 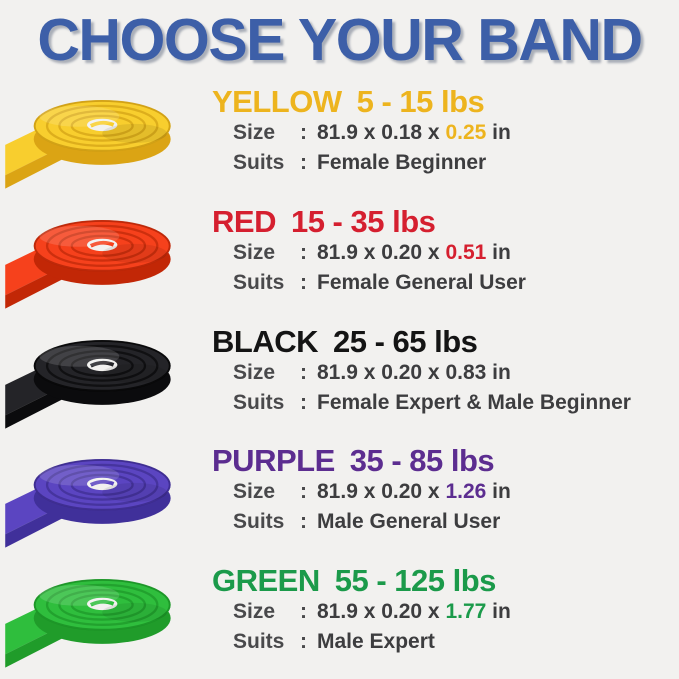 What do you see at coordinates (378, 132) in the screenshot?
I see `size-prefix: 81.9 x 0.18 x` at bounding box center [378, 132].